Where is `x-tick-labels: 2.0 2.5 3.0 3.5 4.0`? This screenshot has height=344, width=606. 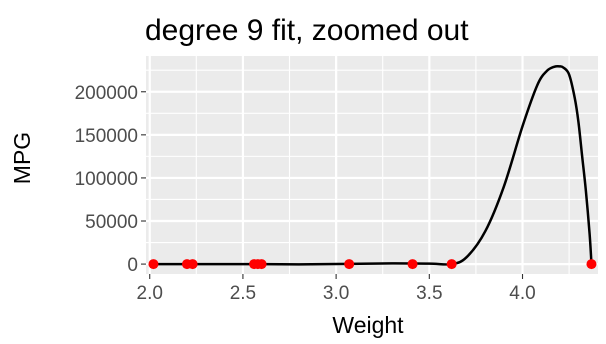
x-tick-labels: 2.0 2.5 3.0 3.5 4.0 is located at coordinates (336, 293).